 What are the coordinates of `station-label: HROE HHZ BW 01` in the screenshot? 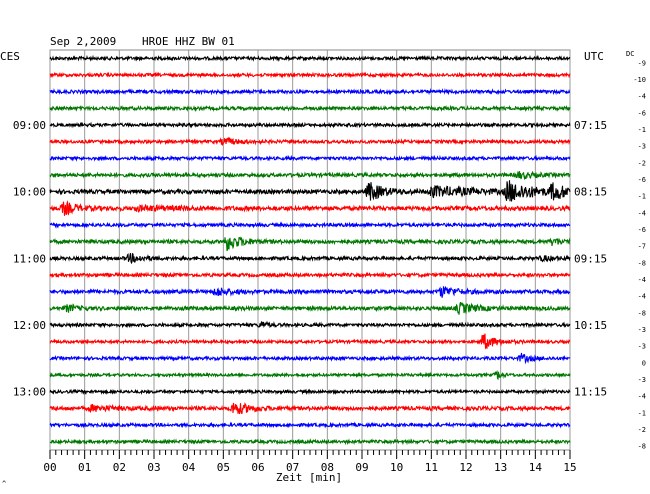 It's located at (188, 41).